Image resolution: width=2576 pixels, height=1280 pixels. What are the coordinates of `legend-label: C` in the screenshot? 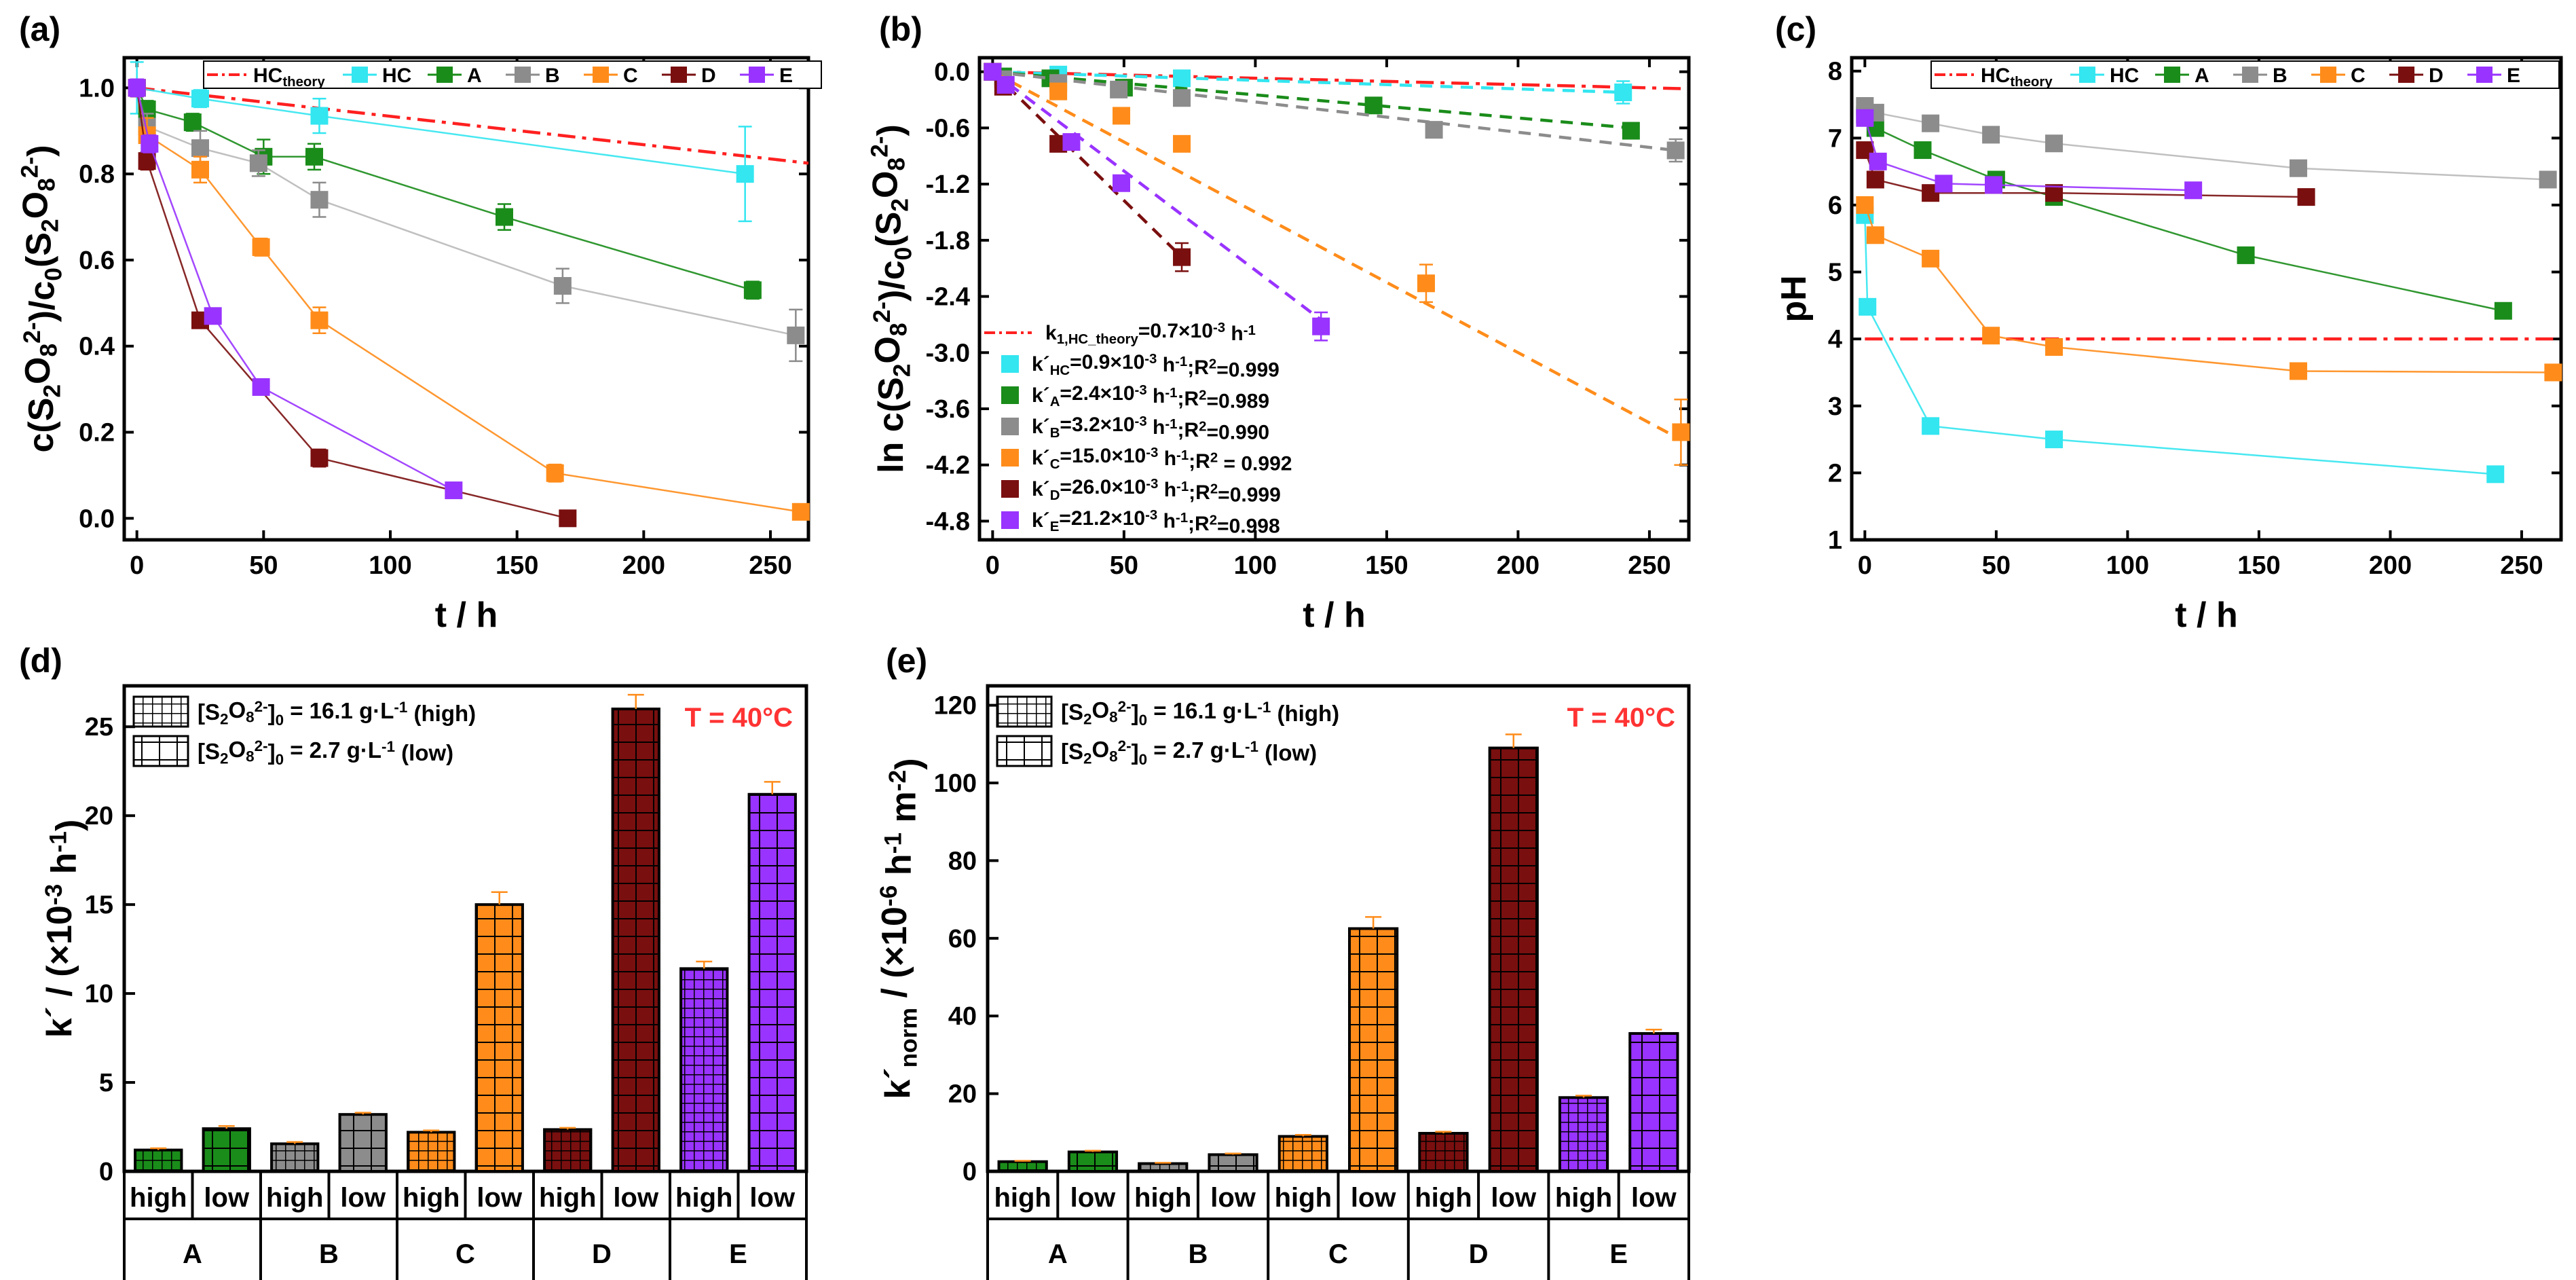 It's located at (631, 76).